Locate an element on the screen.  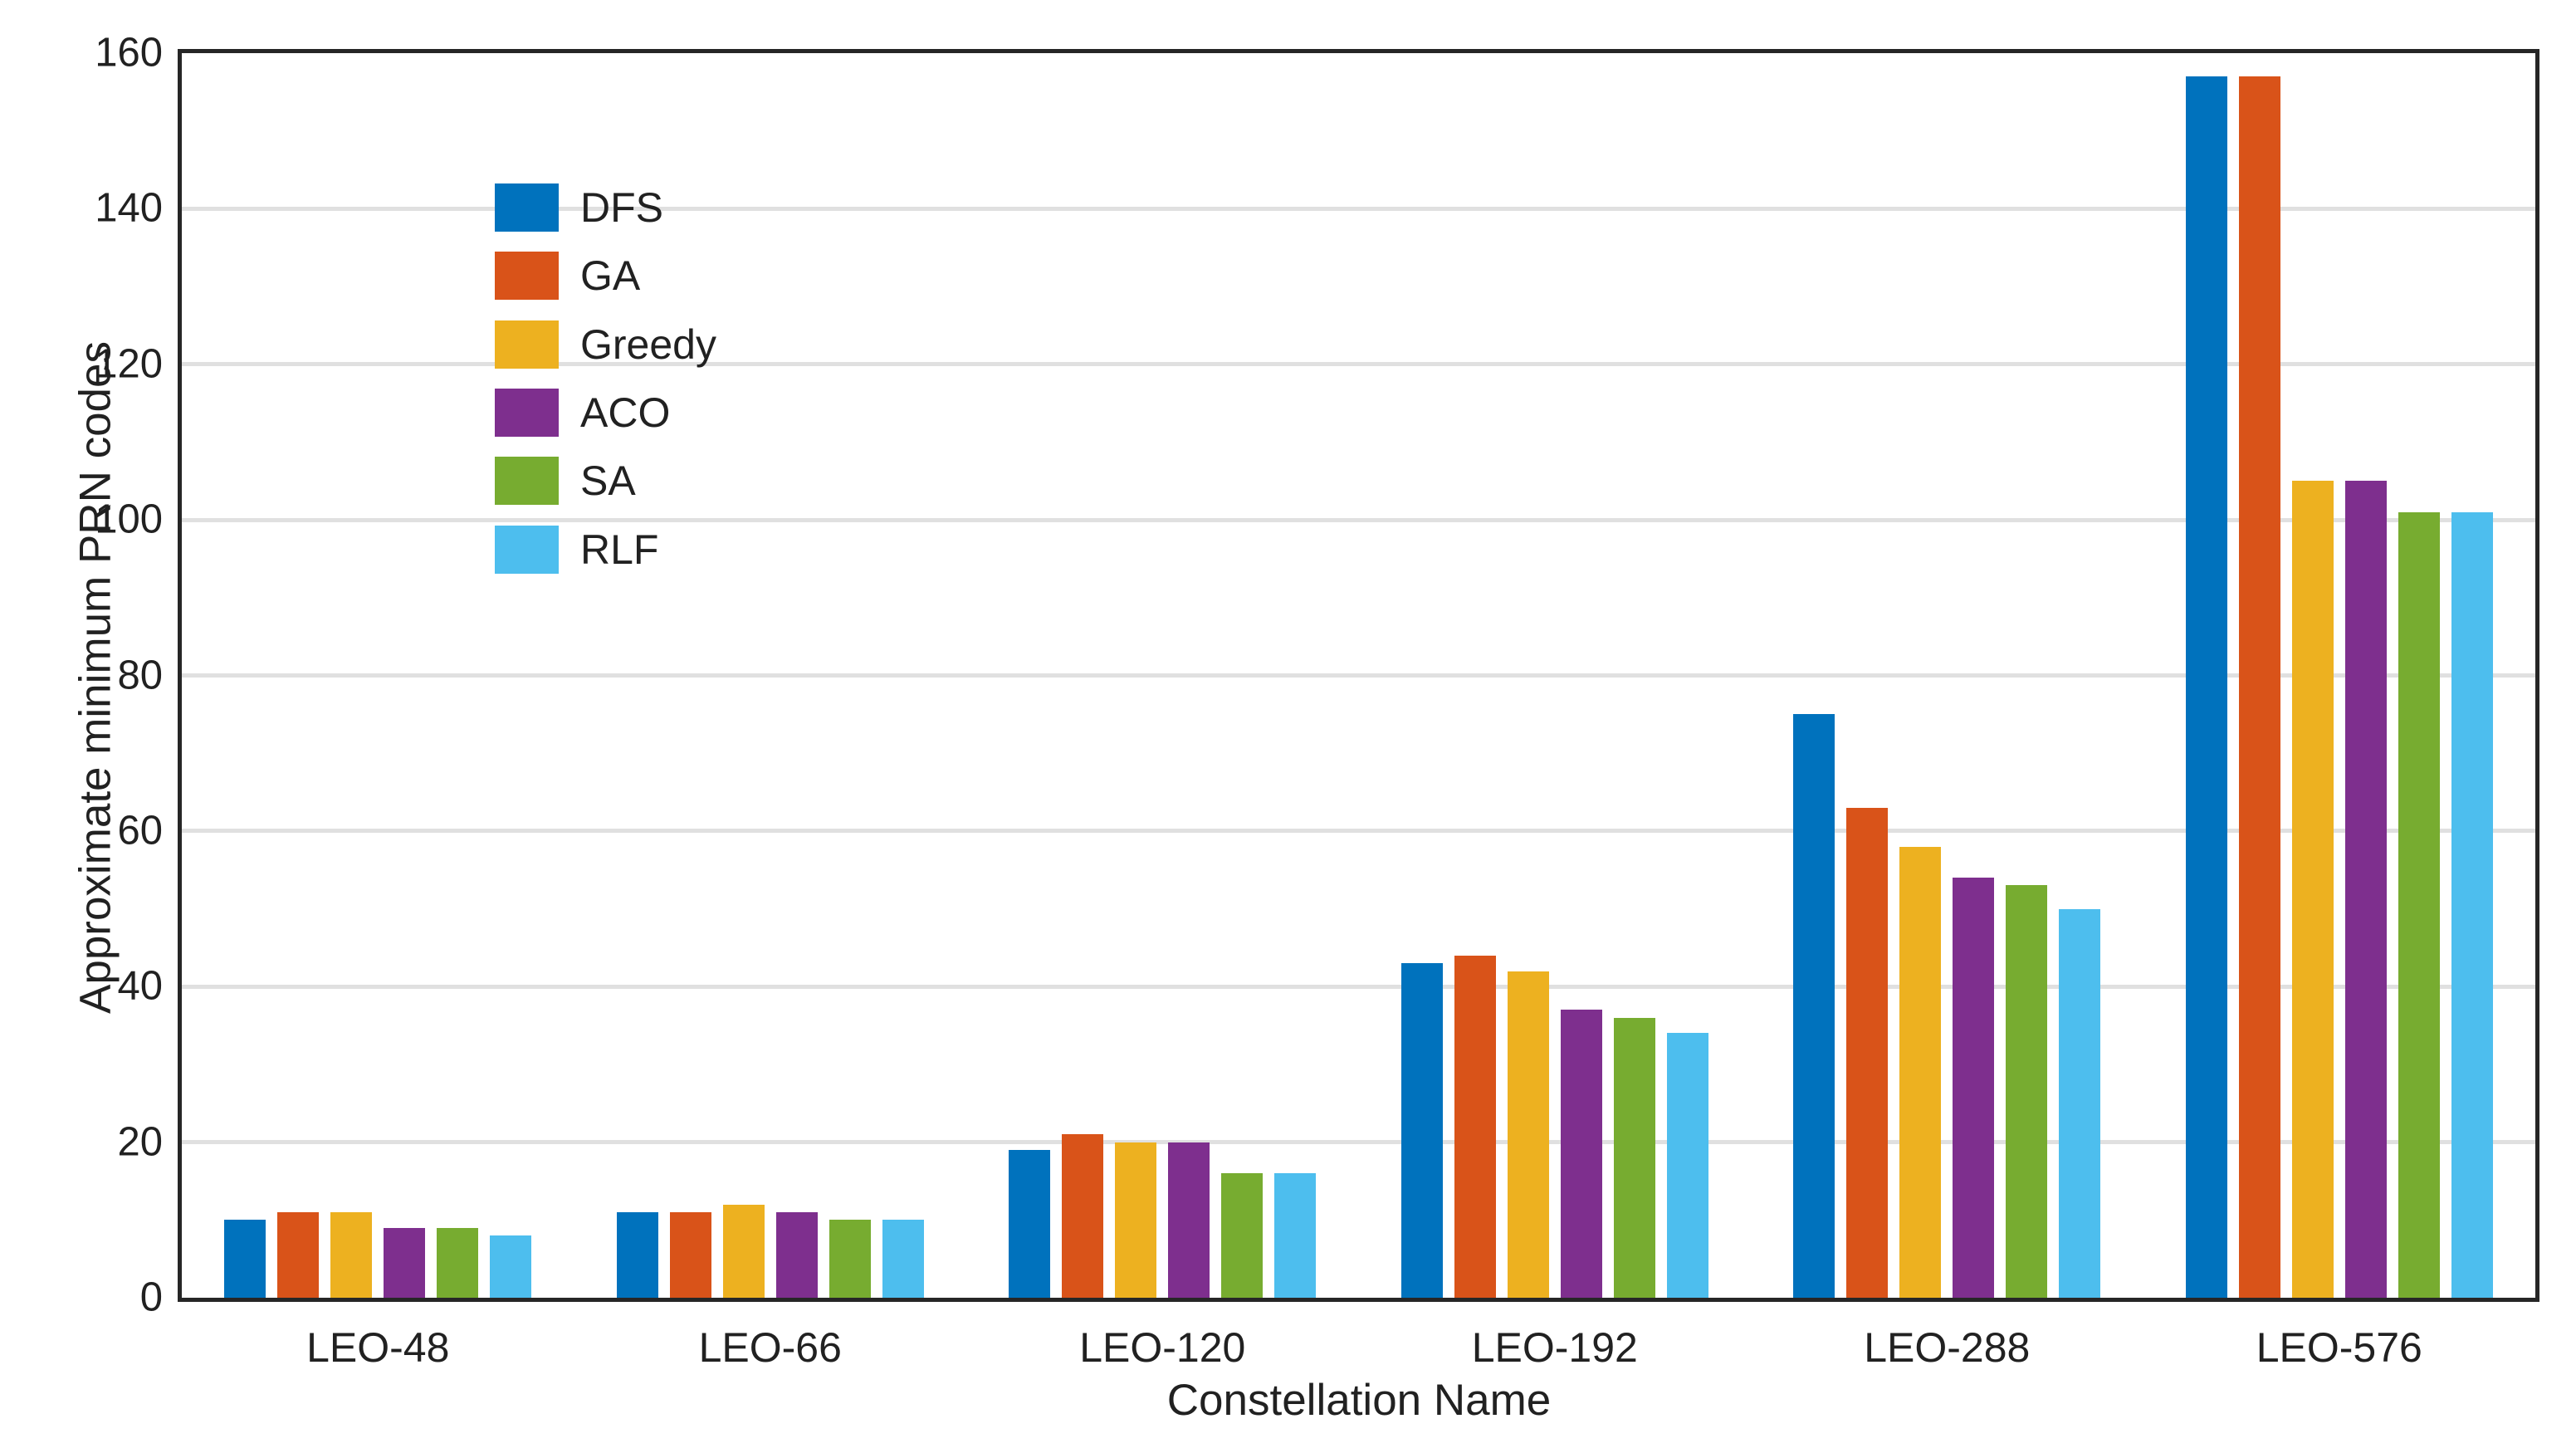
y-tick-label-80: 80 is located at coordinates (140, 675).